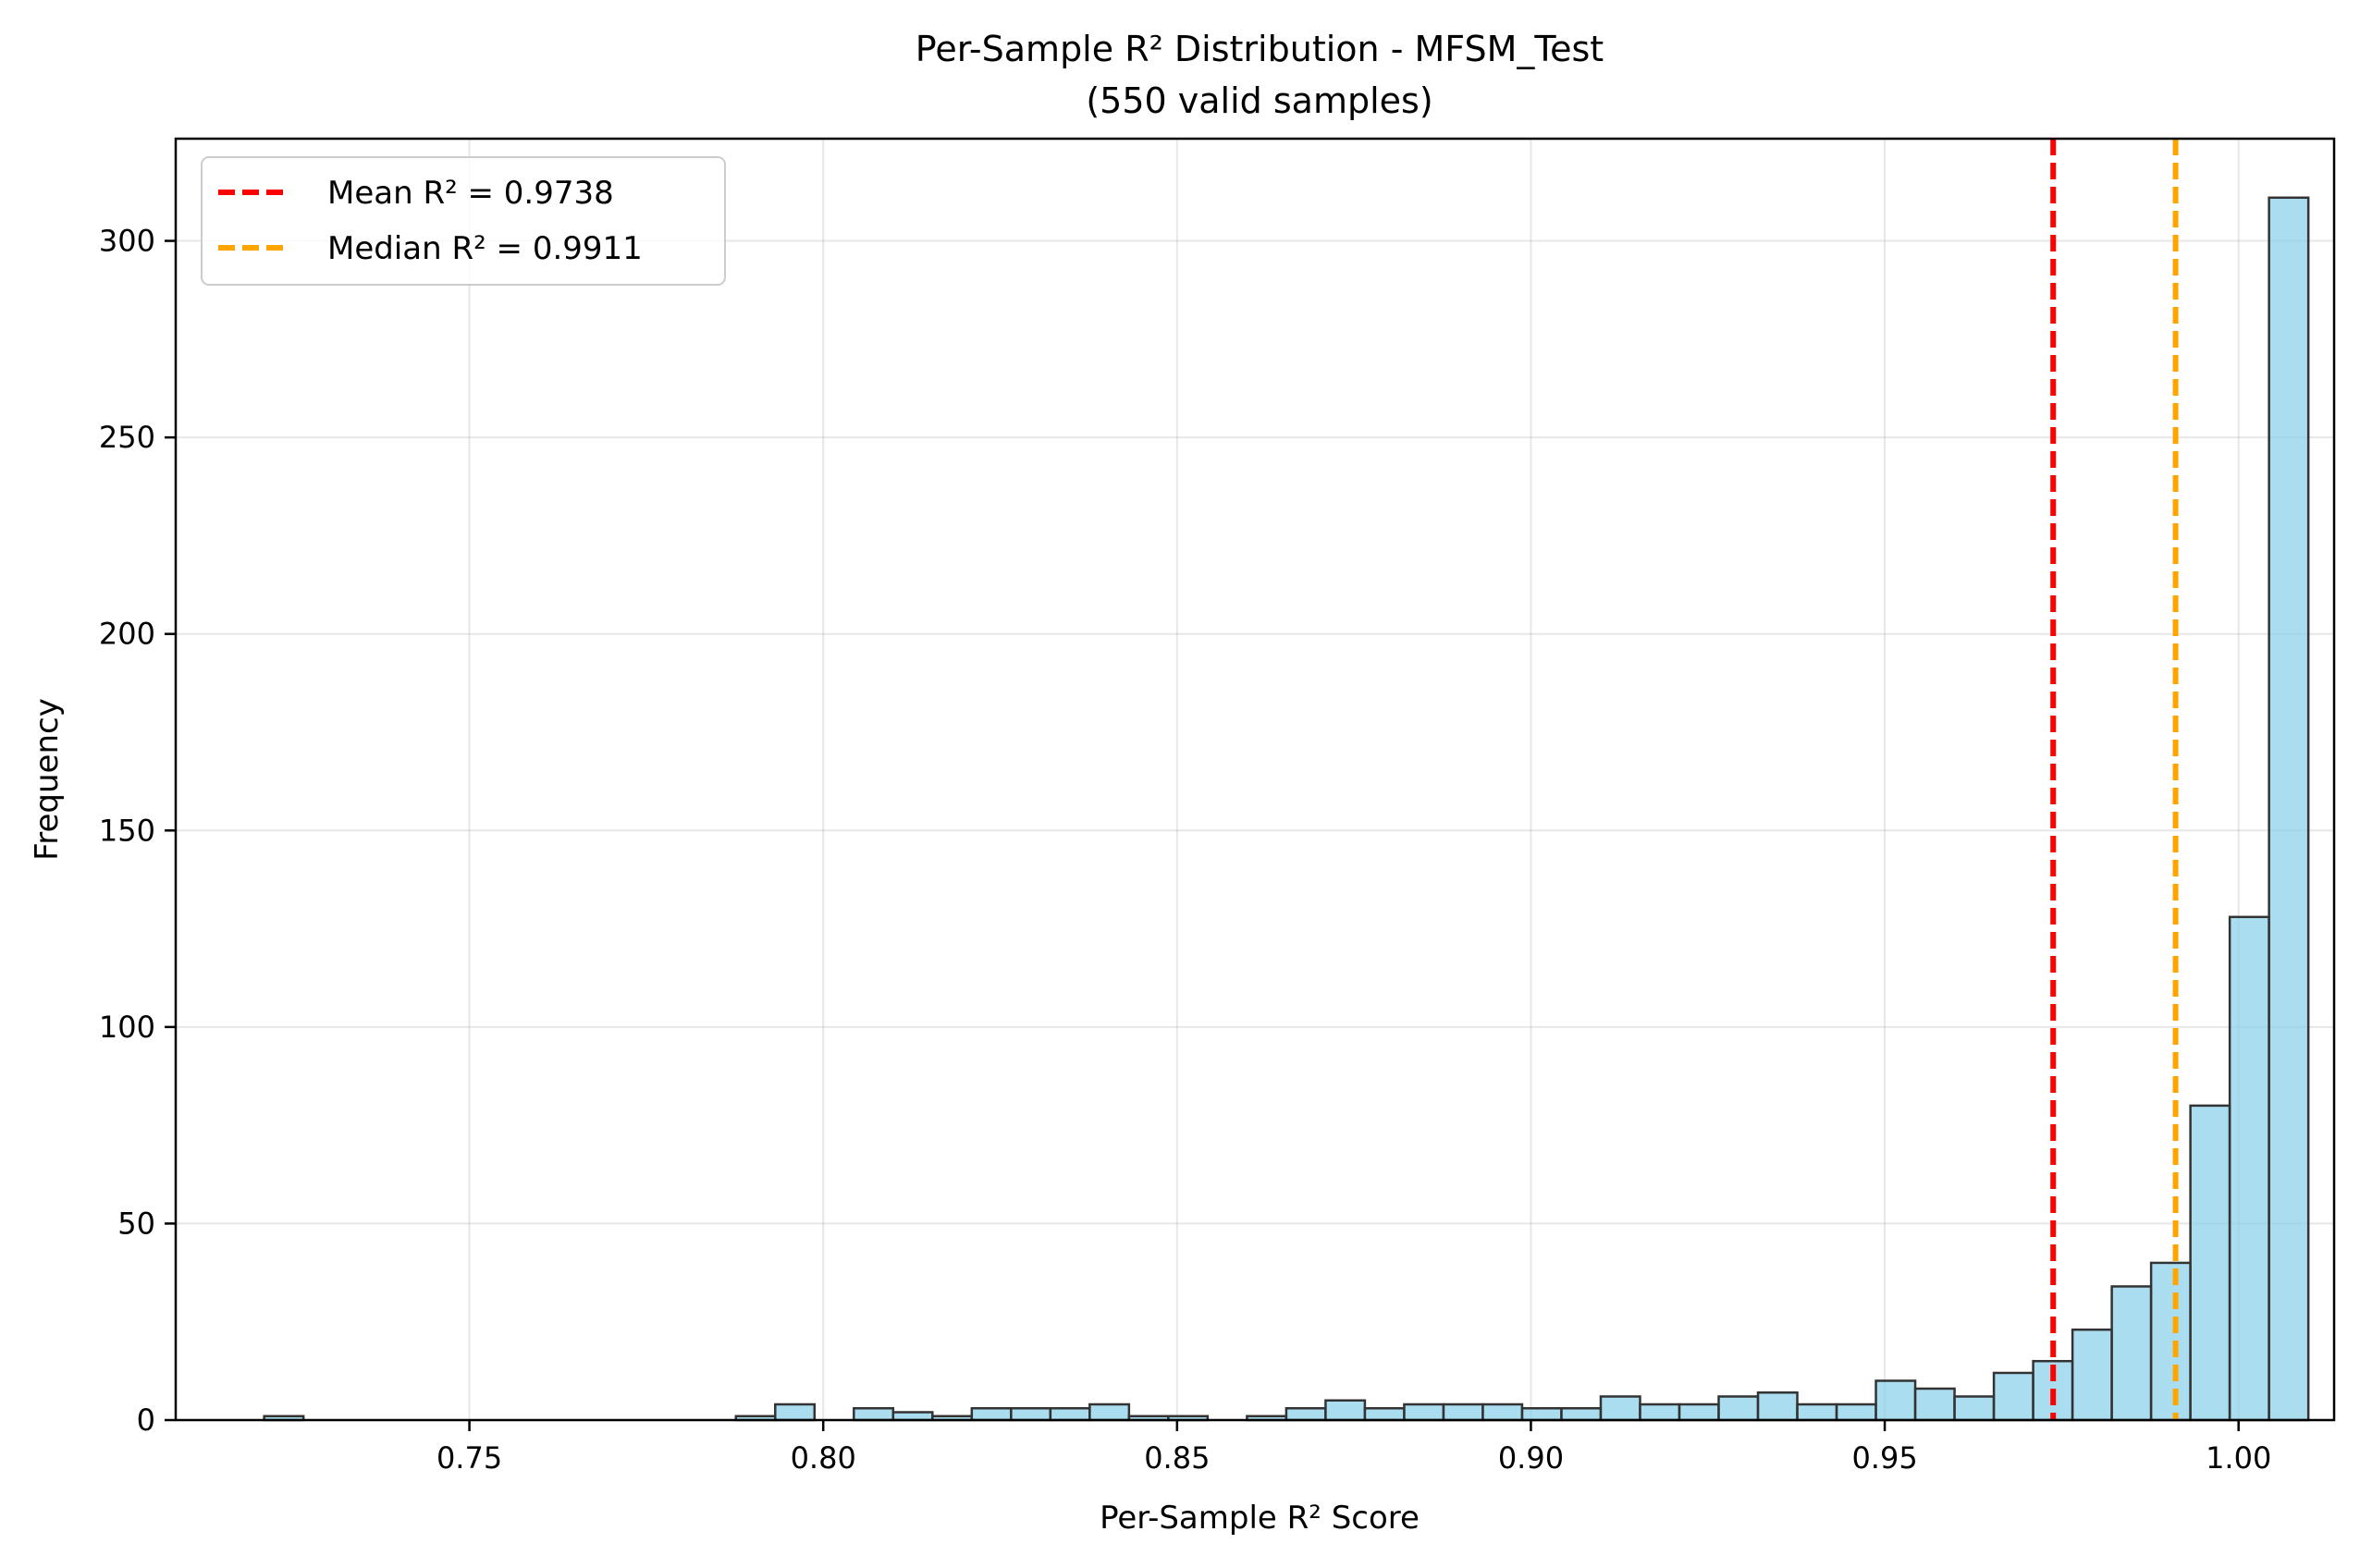  Describe the element at coordinates (1353, 1448) in the screenshot. I see `x-axis-ticks: 0.75 0.80 0.85 0.90 0.95 1.00` at that location.